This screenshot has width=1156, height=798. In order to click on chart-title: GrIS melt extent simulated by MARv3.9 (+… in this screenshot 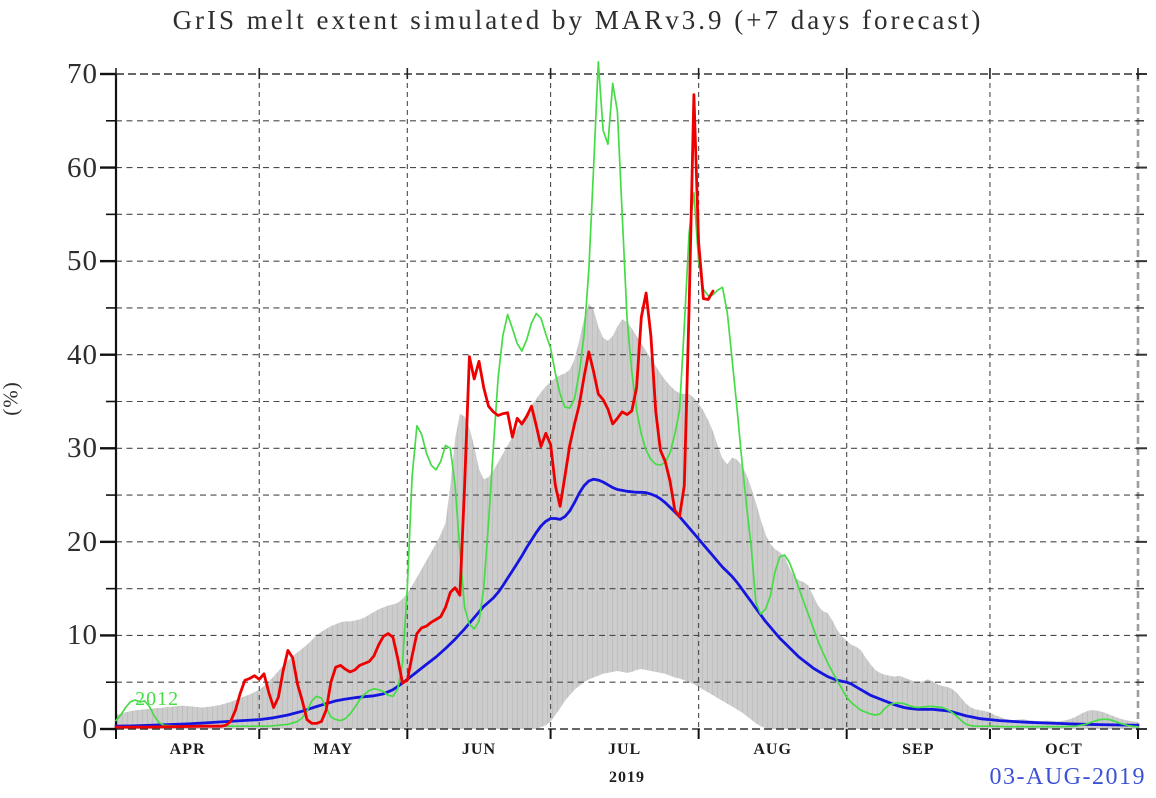, I will do `click(578, 20)`.